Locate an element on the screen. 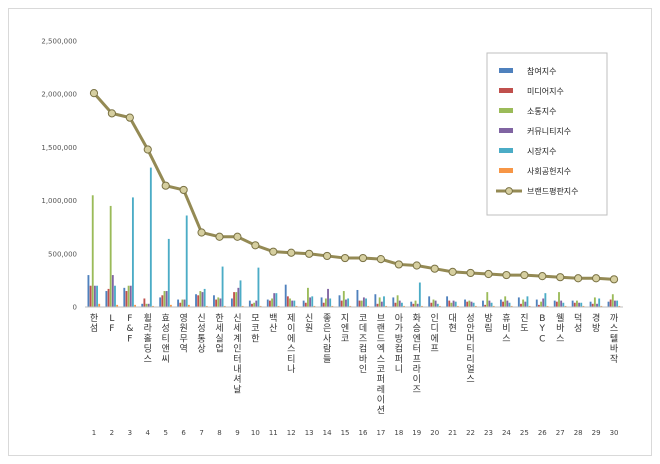 The height and width of the screenshot is (464, 660). category-index-17: 17 is located at coordinates (380, 433).